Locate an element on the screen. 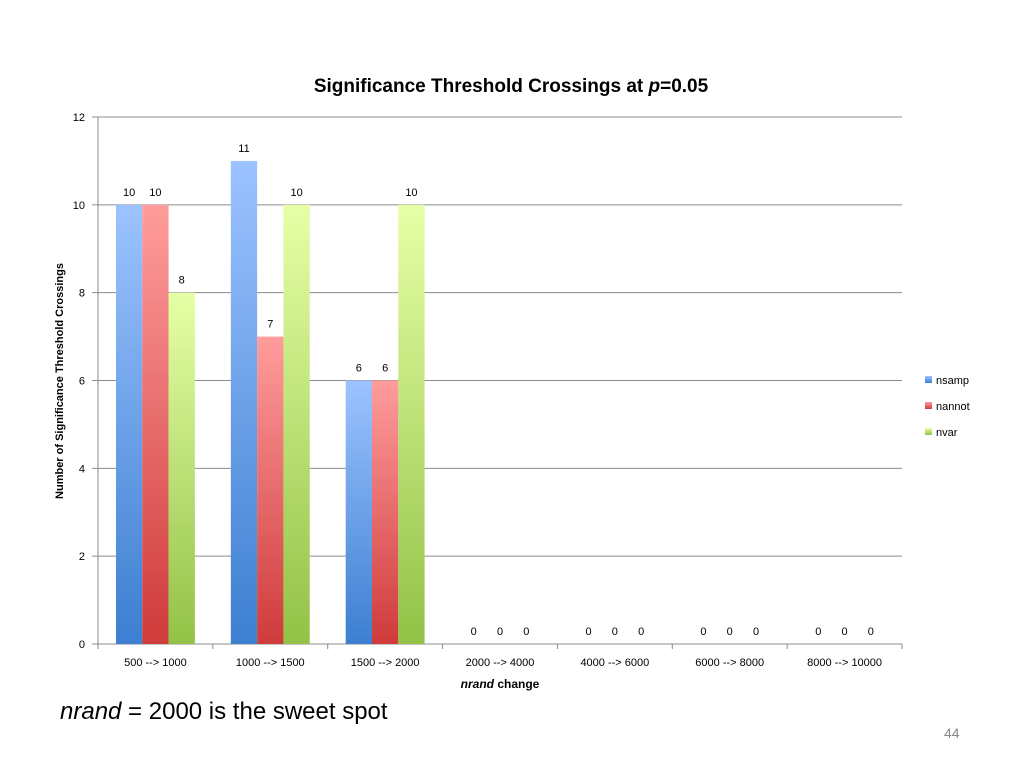 The height and width of the screenshot is (768, 1024). data-label: 8 is located at coordinates (182, 281).